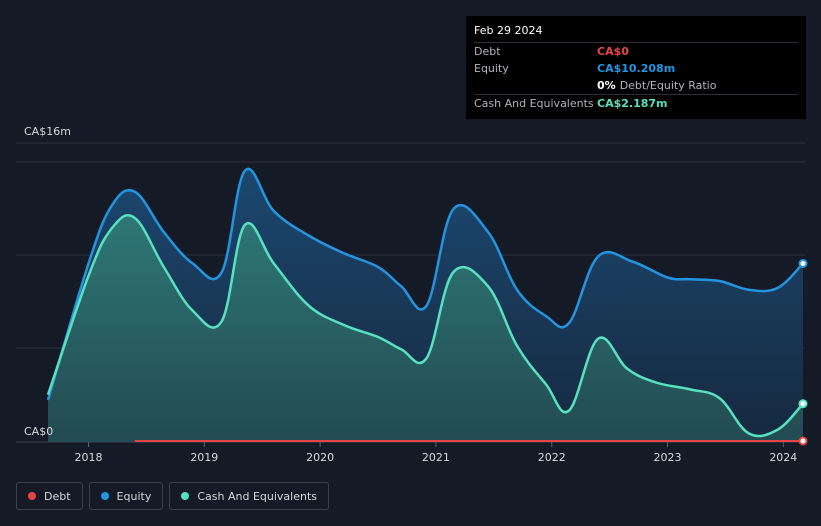 The width and height of the screenshot is (821, 526). What do you see at coordinates (104, 496) in the screenshot?
I see `legend-dot-equity-icon` at bounding box center [104, 496].